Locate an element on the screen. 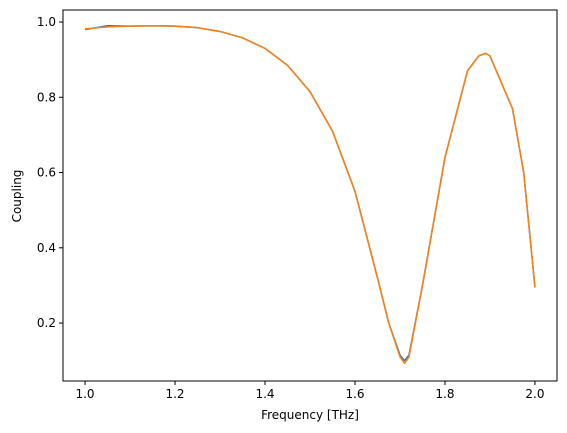 The width and height of the screenshot is (567, 433). y-tick-label: 0.8 is located at coordinates (46, 97).